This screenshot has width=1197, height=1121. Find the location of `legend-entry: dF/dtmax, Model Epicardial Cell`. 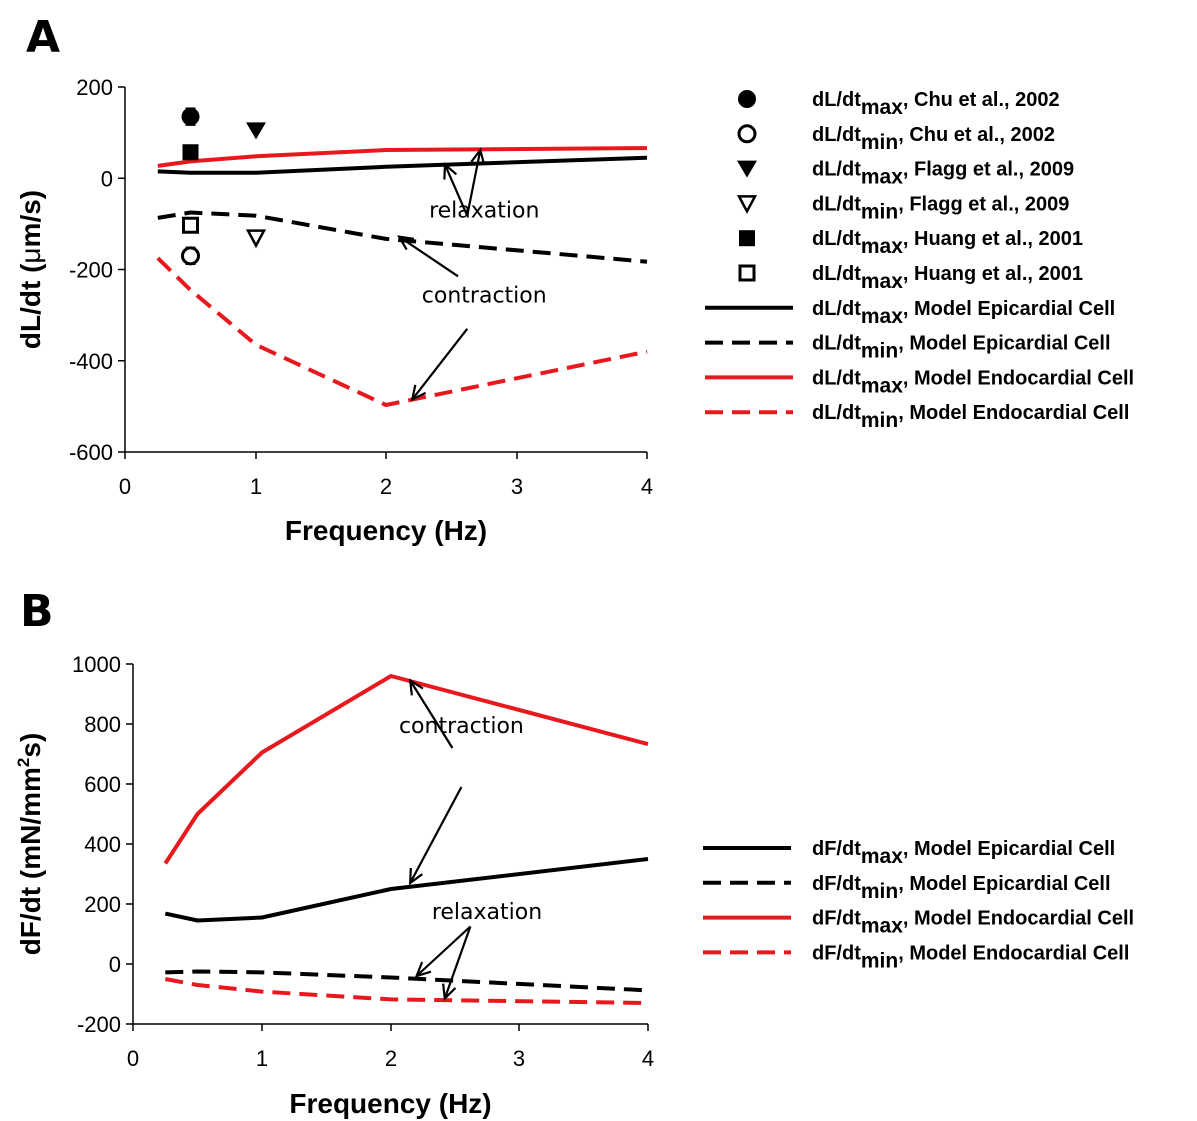

legend-entry: dF/dtmax, Model Epicardial Cell is located at coordinates (963, 853).